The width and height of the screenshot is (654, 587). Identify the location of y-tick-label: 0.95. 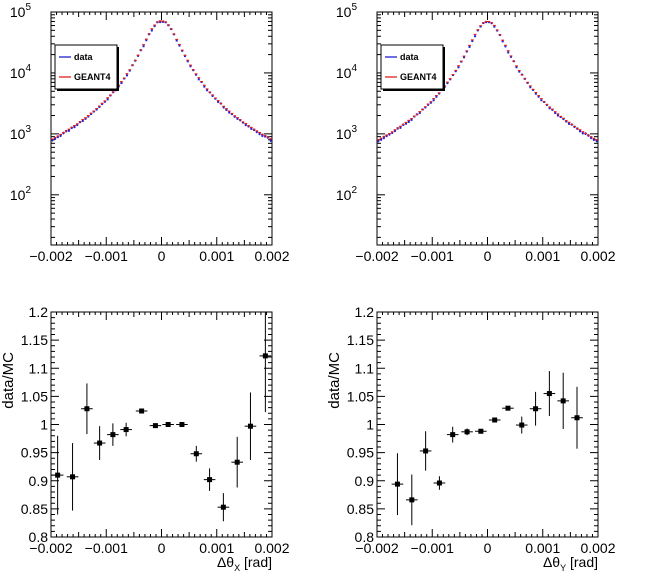
(360, 453).